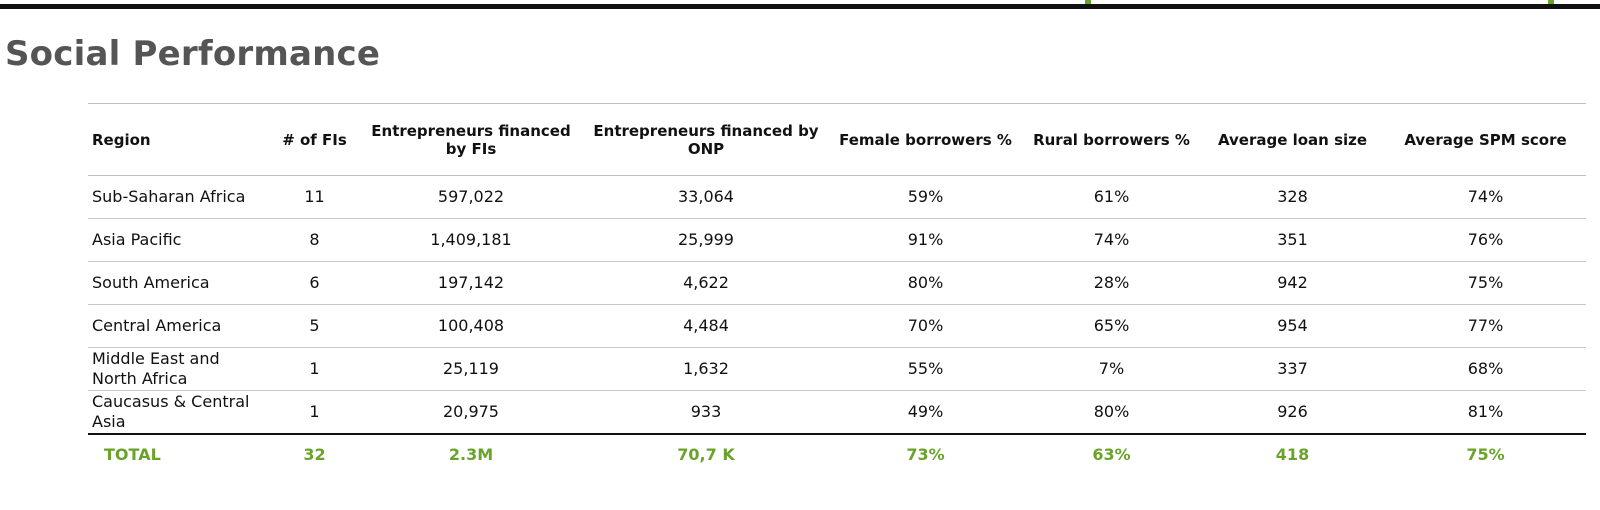 Image resolution: width=1600 pixels, height=510 pixels. Describe the element at coordinates (193, 54) in the screenshot. I see `page-title: Social Performance` at that location.